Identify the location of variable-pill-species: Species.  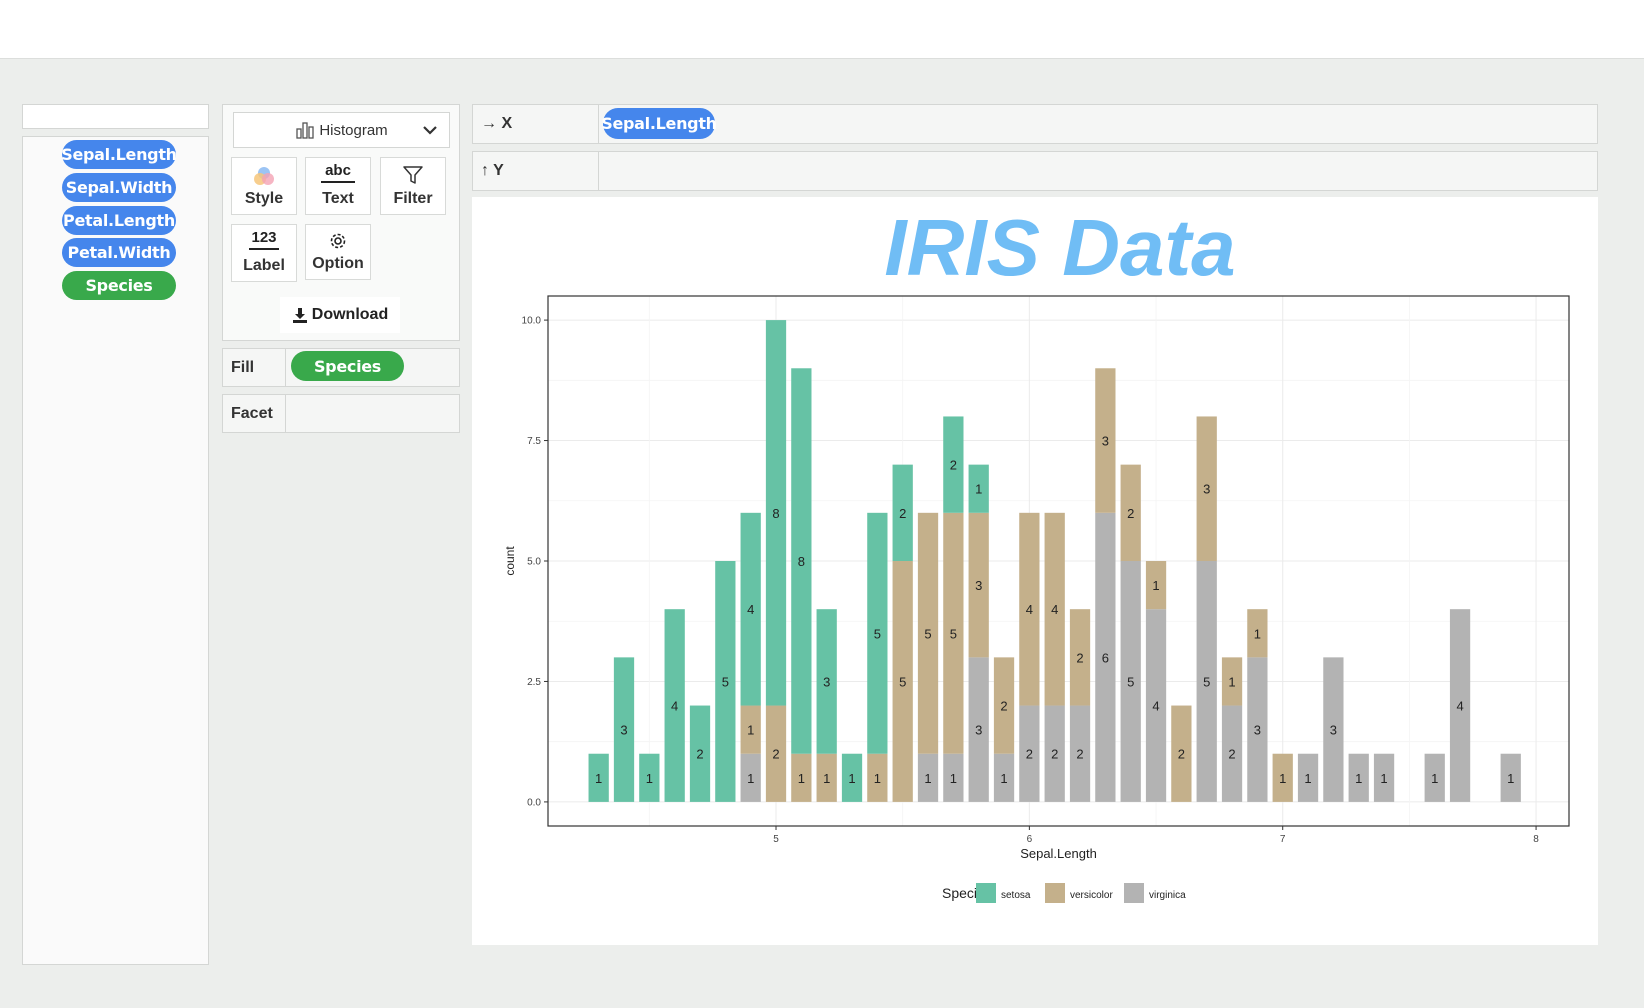
(119, 285).